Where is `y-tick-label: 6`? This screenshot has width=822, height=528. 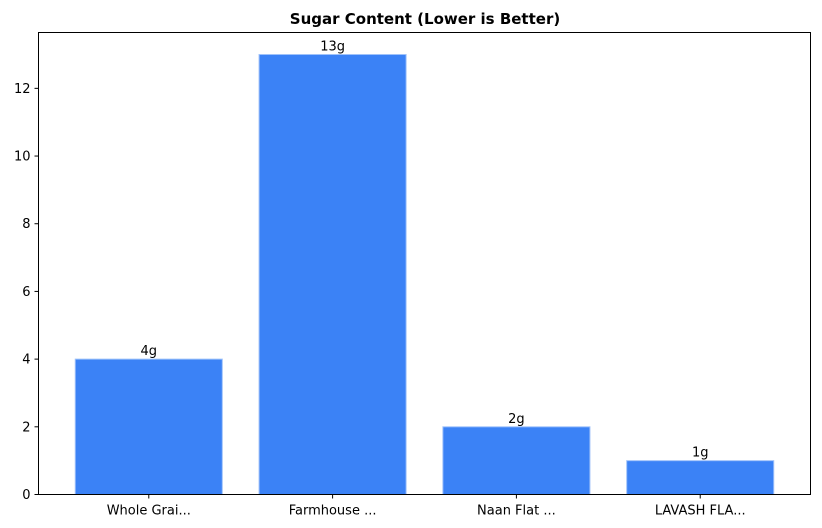 y-tick-label: 6 is located at coordinates (26, 292).